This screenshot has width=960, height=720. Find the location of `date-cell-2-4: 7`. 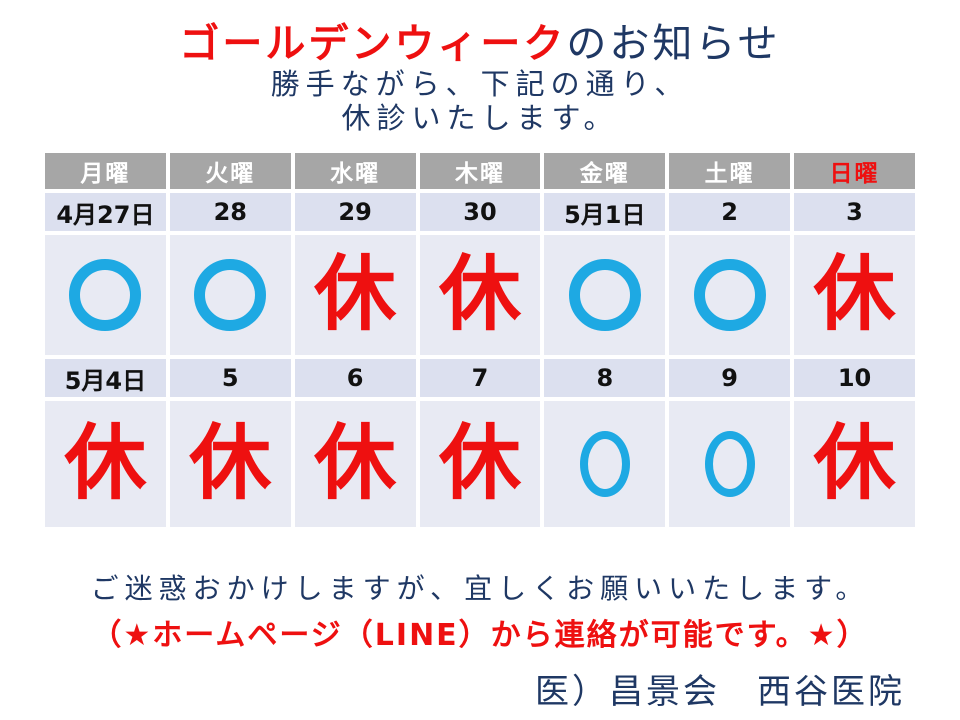

date-cell-2-4: 7 is located at coordinates (480, 378).